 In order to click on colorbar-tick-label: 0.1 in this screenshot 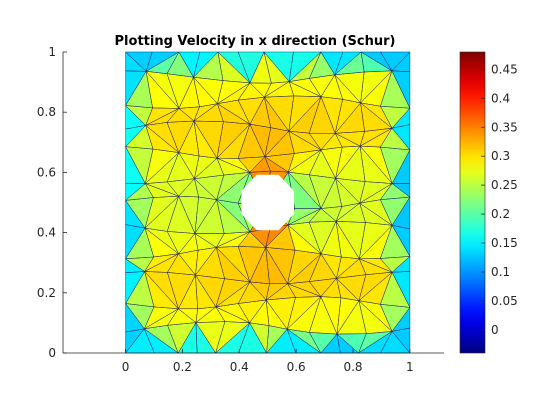, I will do `click(500, 272)`.